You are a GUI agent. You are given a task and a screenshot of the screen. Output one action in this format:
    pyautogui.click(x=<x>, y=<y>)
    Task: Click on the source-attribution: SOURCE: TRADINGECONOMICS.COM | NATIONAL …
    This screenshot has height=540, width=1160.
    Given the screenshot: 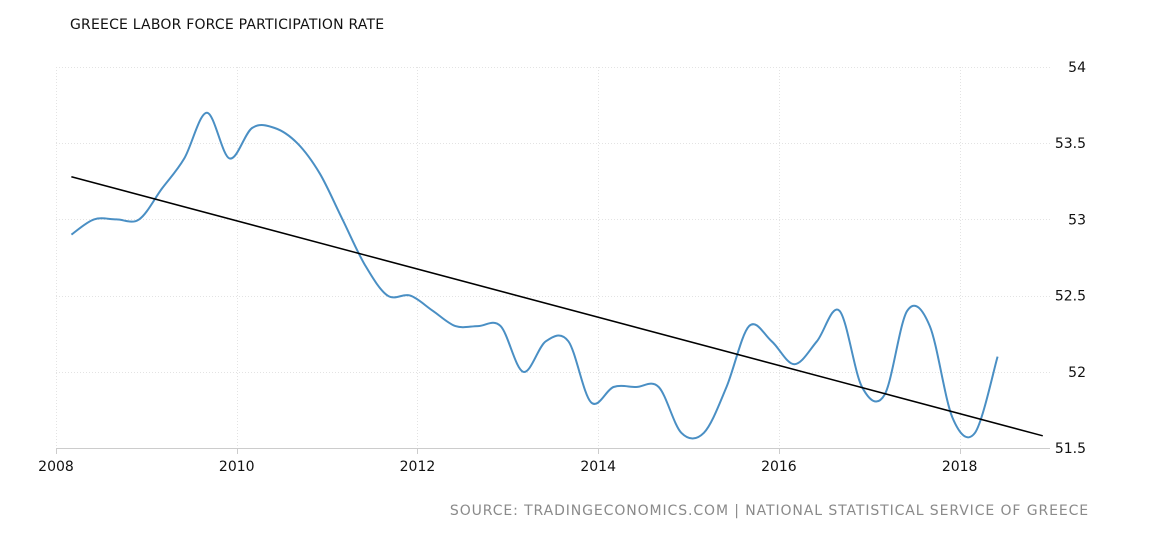 What is the action you would take?
    pyautogui.click(x=769, y=511)
    